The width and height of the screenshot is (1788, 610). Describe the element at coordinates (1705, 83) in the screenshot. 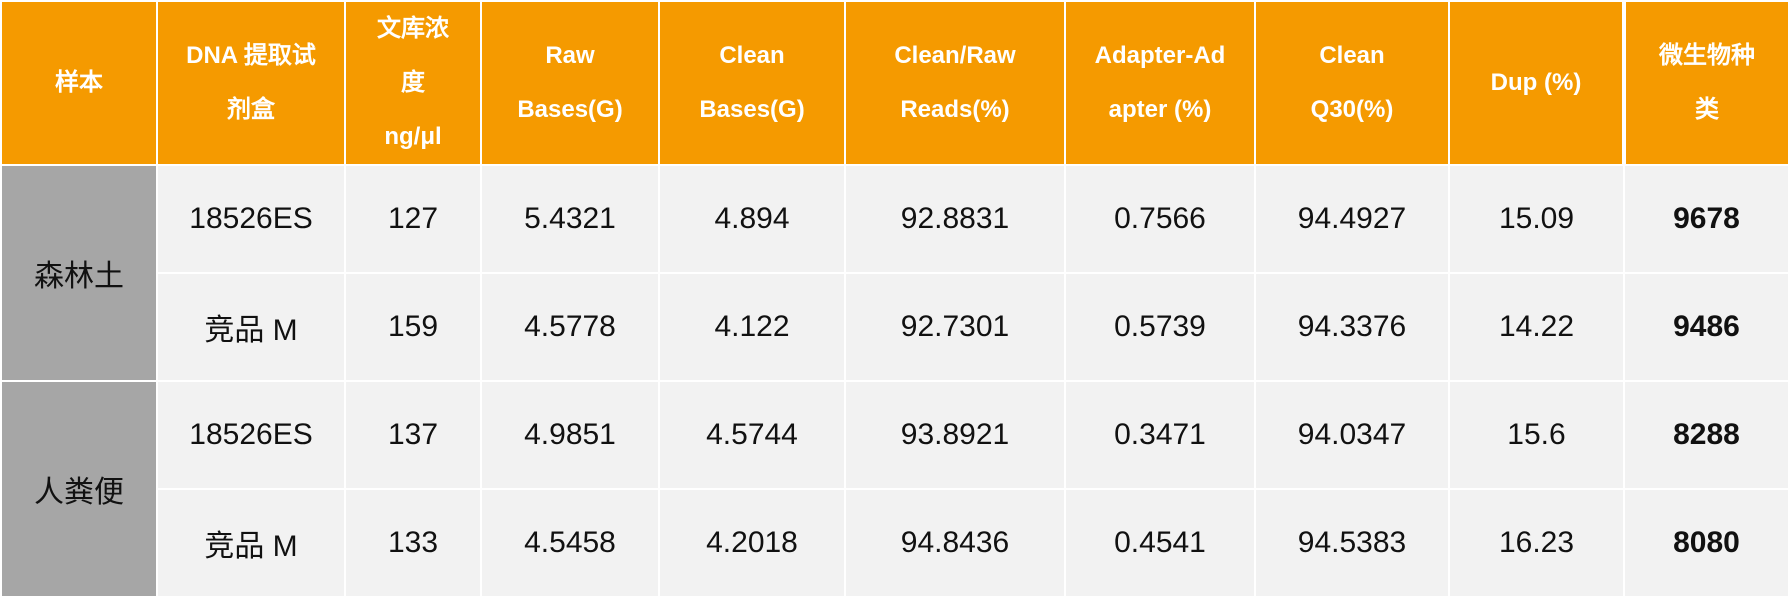

I see `header-cell: 微生物种类` at that location.